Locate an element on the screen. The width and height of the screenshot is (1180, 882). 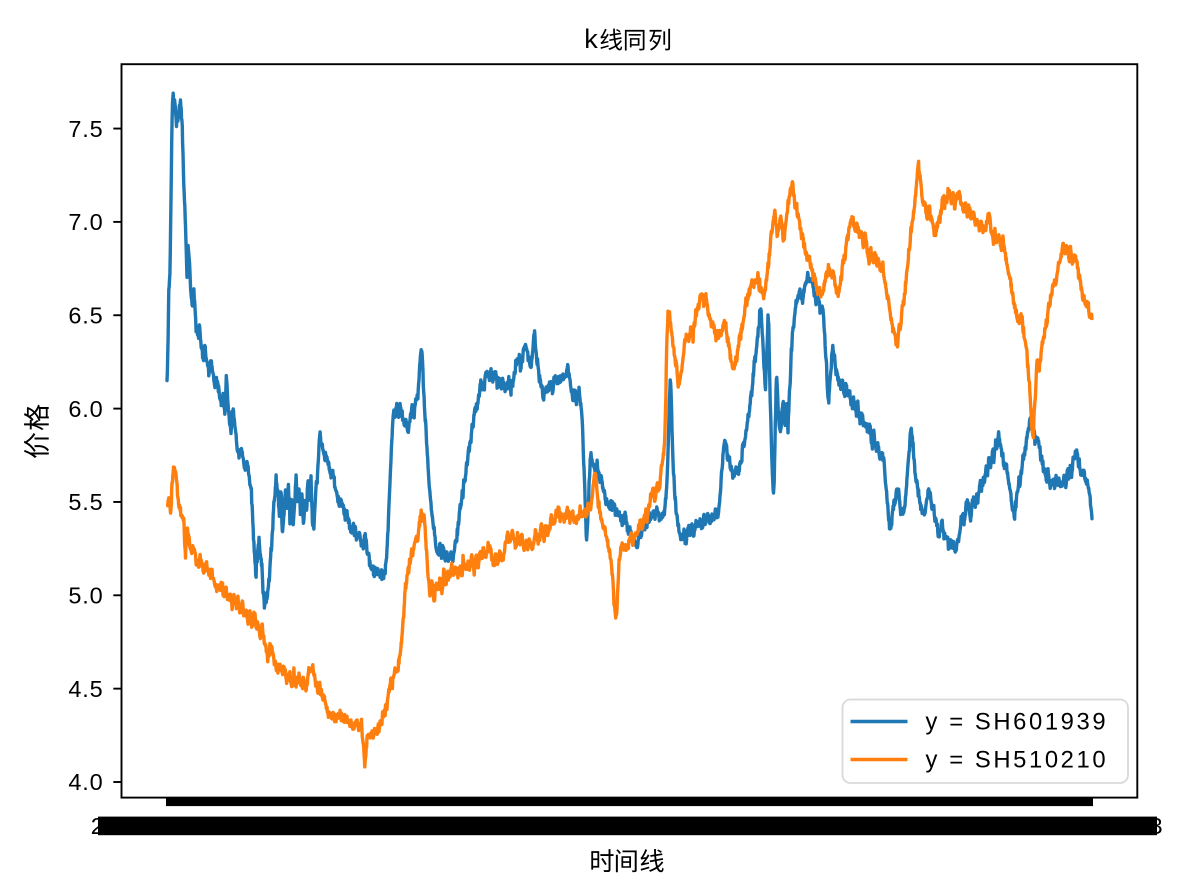
svg-text: 3 is located at coordinates (1156, 826).